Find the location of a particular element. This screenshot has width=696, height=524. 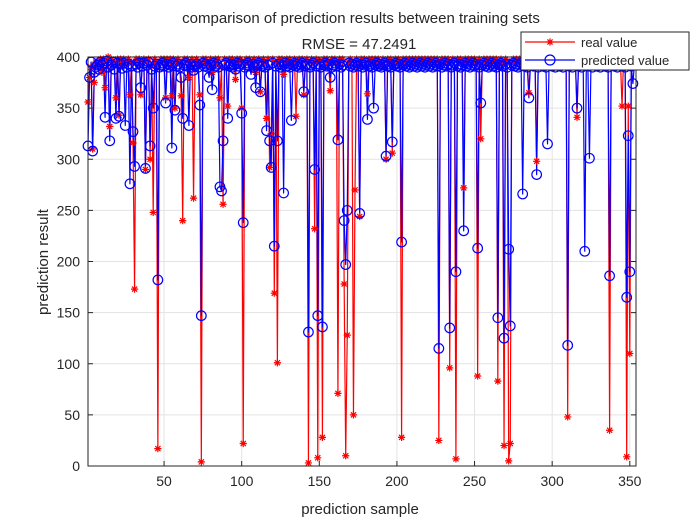

x-tick-label: 250 is located at coordinates (475, 481).